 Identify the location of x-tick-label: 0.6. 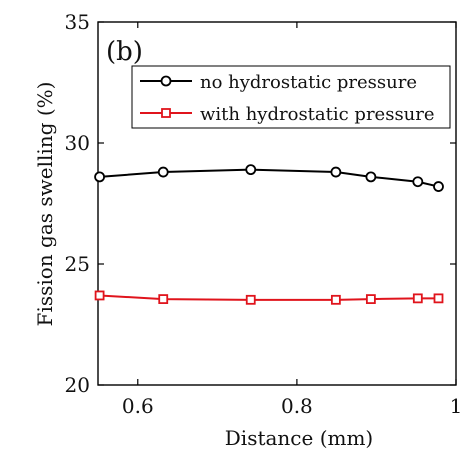
(138, 406).